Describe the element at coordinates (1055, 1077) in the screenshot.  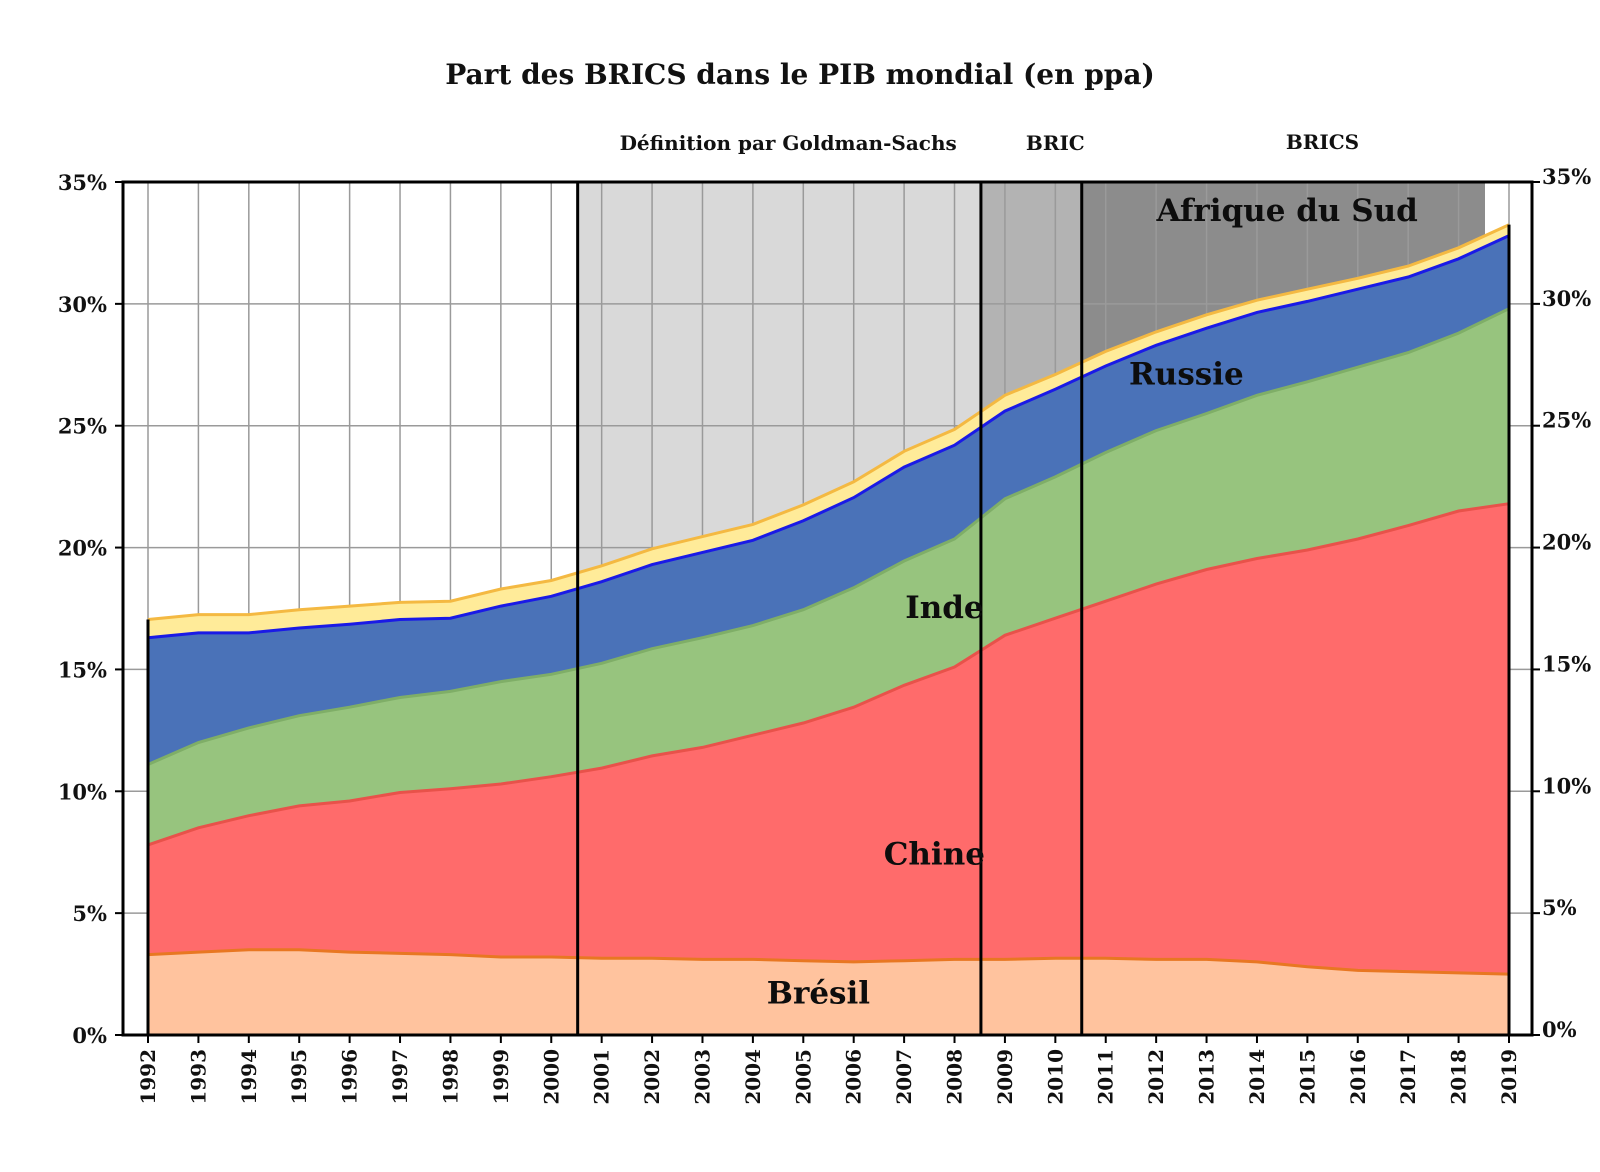
I see `xtick-2010: 2010` at that location.